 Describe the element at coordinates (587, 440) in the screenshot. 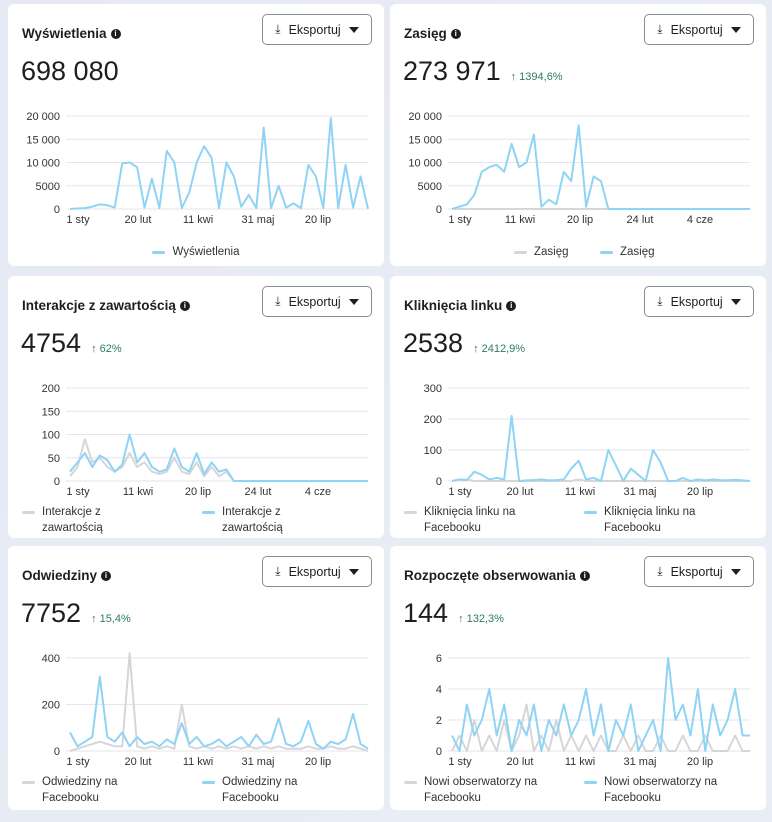

I see `line-chart: 0 100 200 300 1 sty 20 lut 11 kwi 31 maj 20 lip` at that location.